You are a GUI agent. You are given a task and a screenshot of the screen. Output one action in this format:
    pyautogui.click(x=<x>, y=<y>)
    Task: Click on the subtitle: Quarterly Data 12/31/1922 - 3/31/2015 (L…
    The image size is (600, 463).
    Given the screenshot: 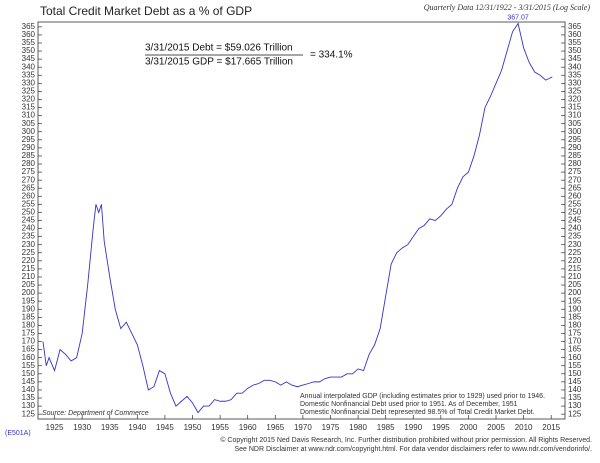 What is the action you would take?
    pyautogui.click(x=507, y=7)
    